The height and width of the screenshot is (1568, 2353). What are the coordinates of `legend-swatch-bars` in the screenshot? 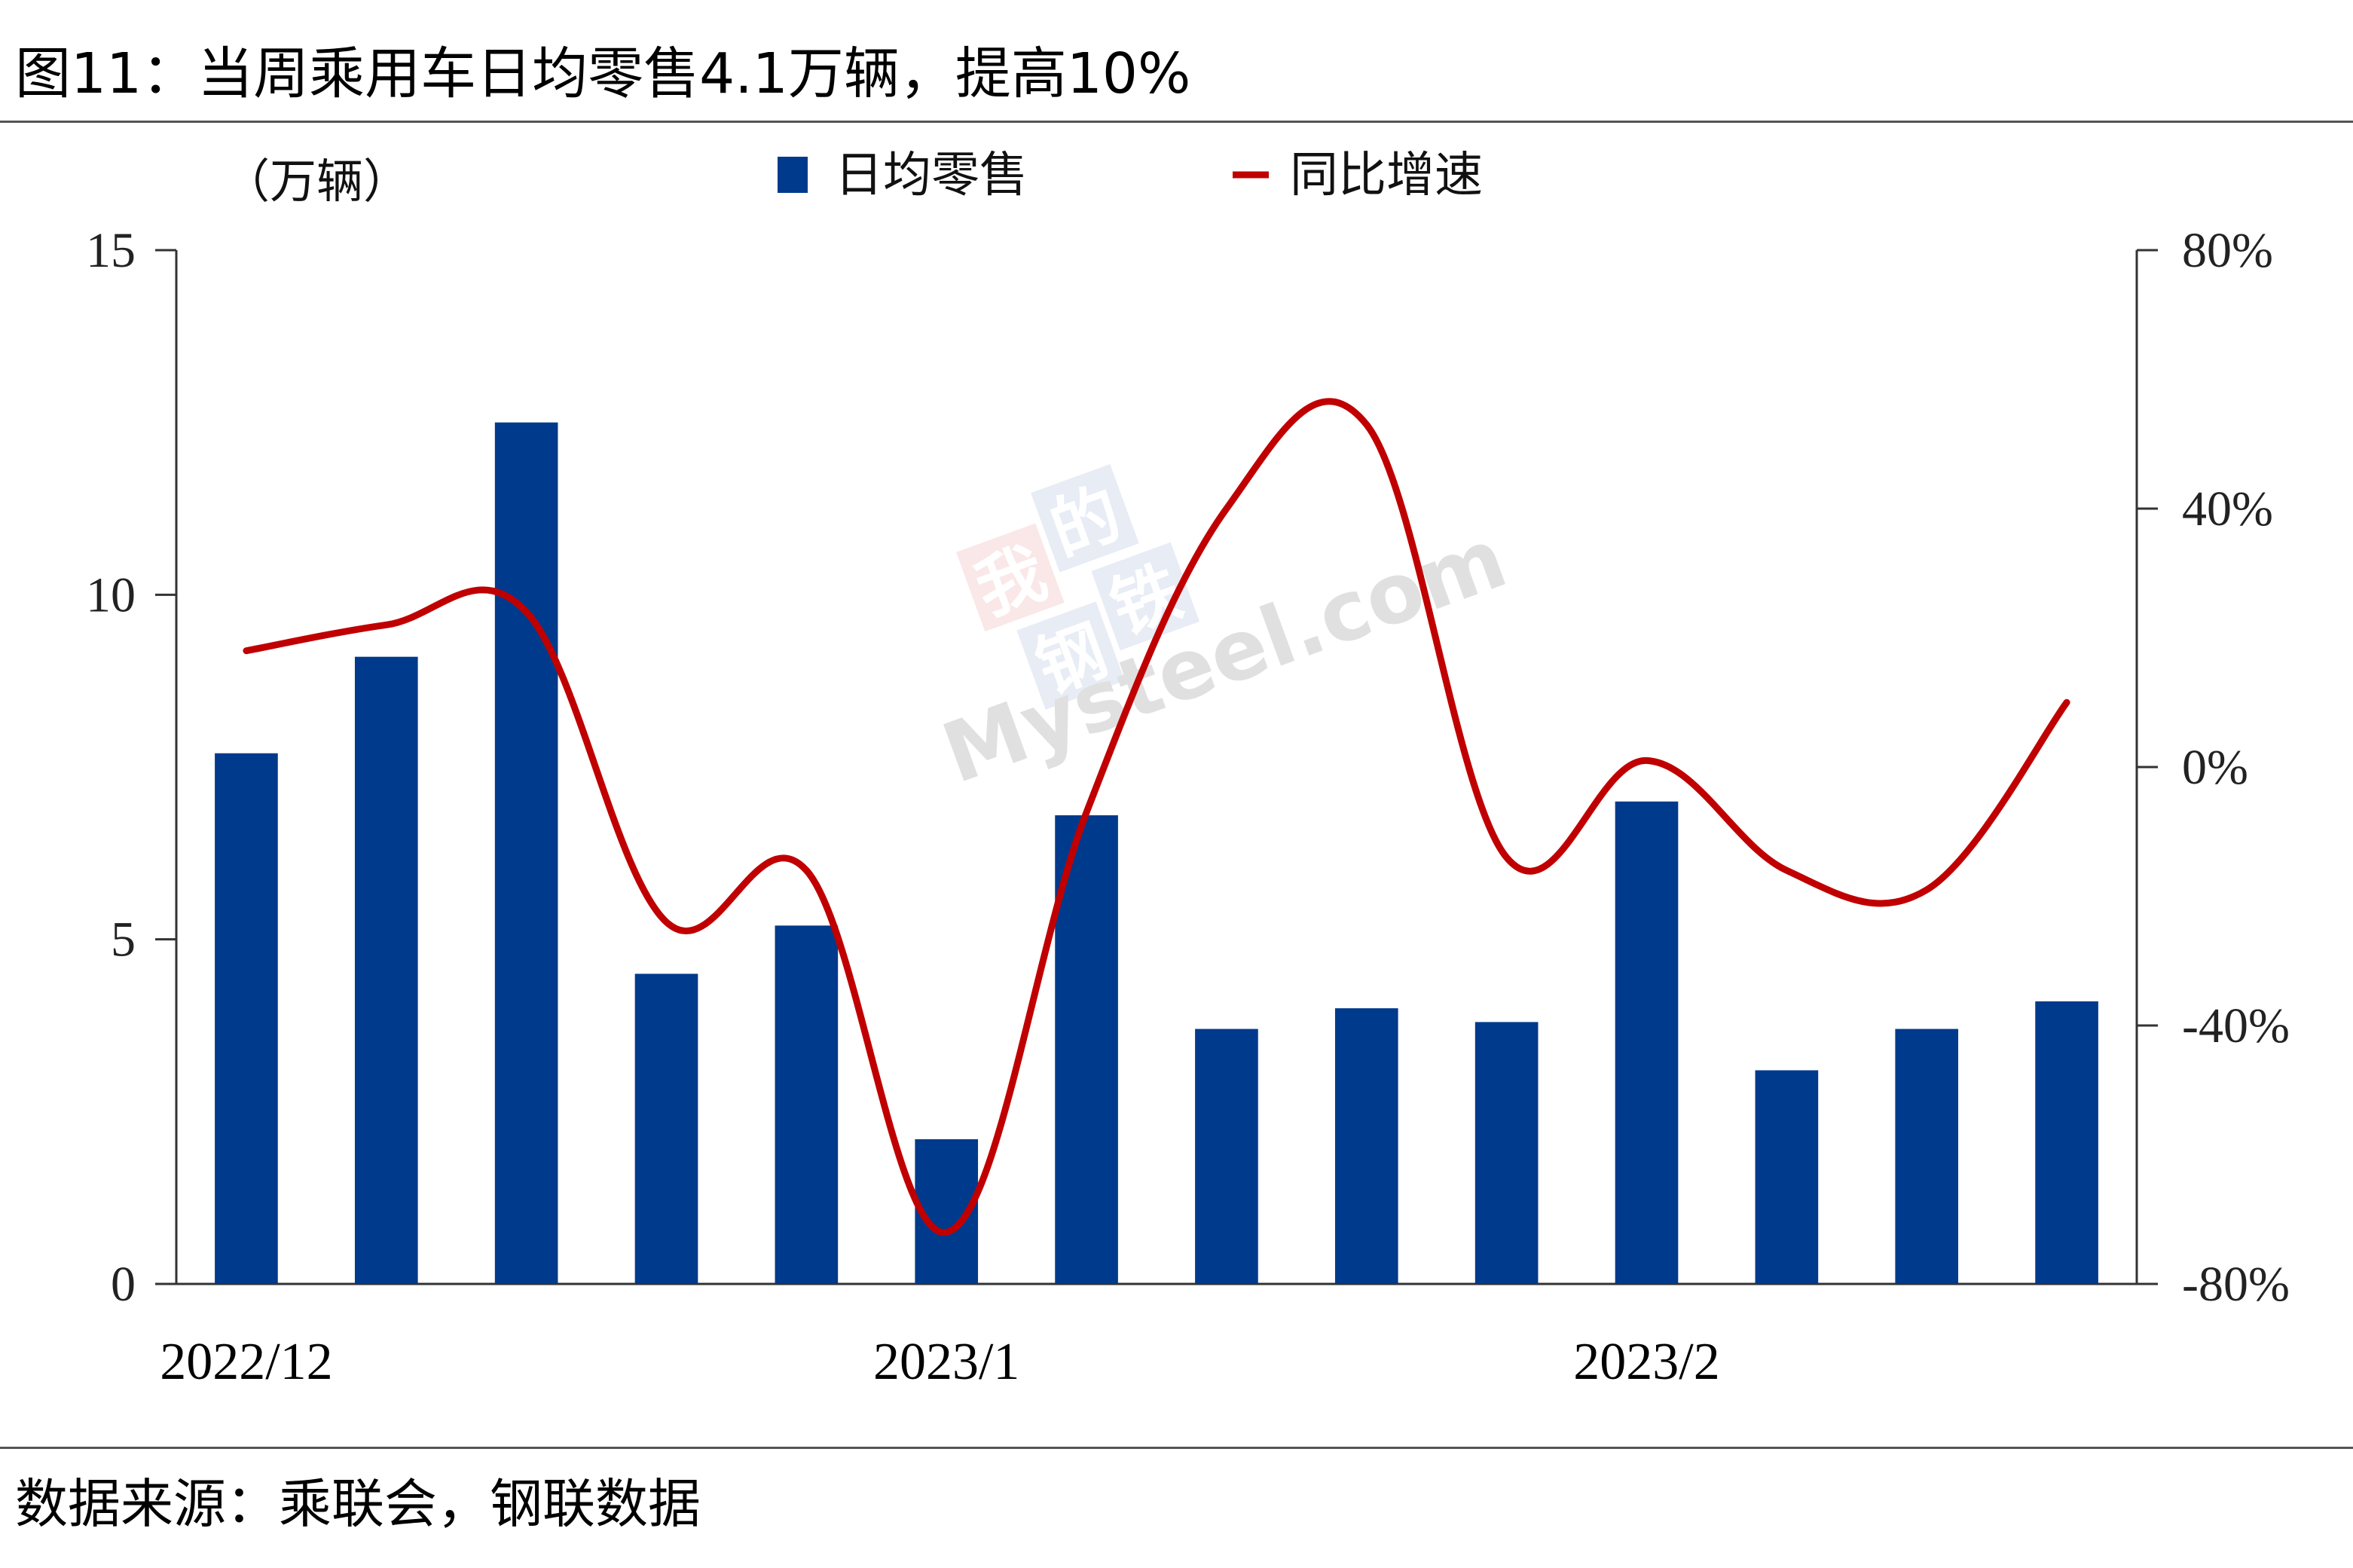 It's located at (793, 175).